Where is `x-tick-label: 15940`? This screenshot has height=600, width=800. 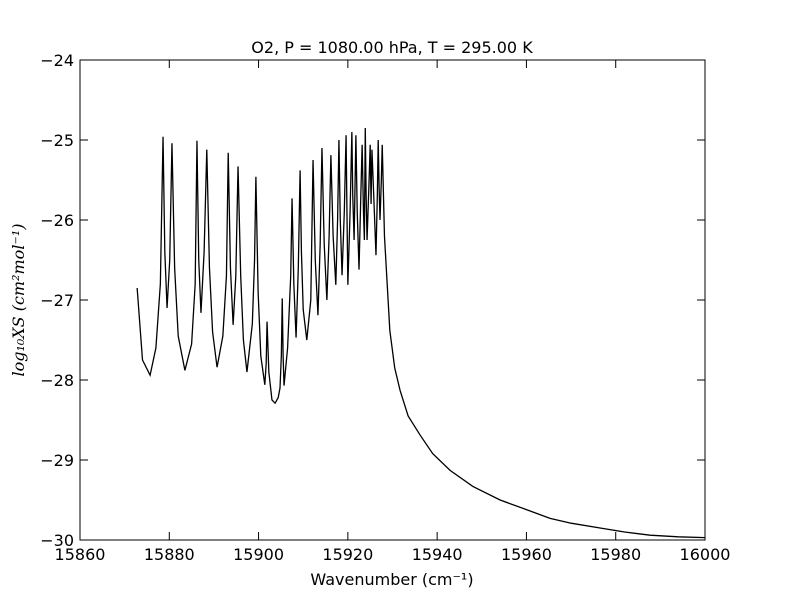
x-tick-label: 15940 is located at coordinates (437, 554).